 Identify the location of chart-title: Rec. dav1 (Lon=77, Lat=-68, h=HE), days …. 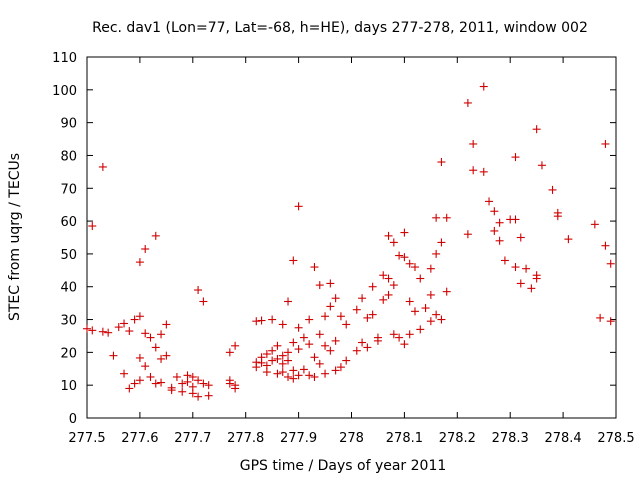
(340, 28).